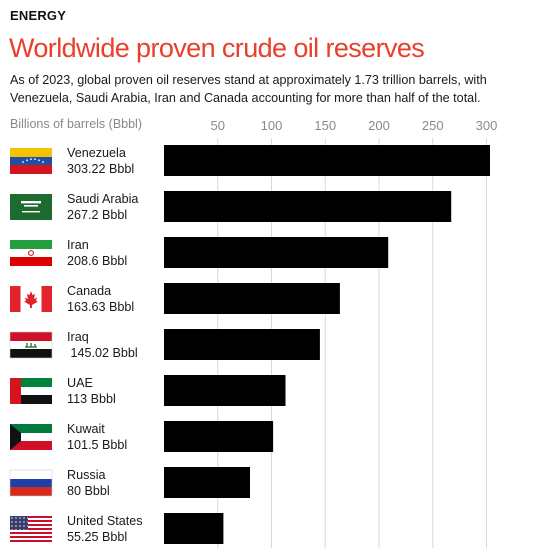 This screenshot has width=545, height=550. Describe the element at coordinates (78, 245) in the screenshot. I see `category-label-iran: Iran` at that location.